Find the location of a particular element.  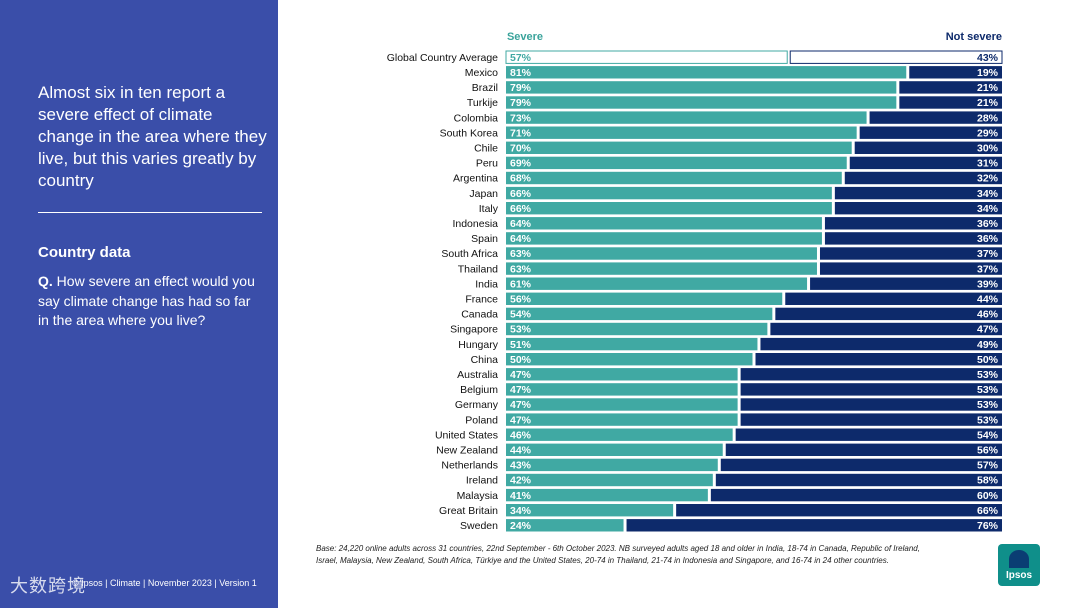

watermark: 大数跨境 is located at coordinates (48, 586).